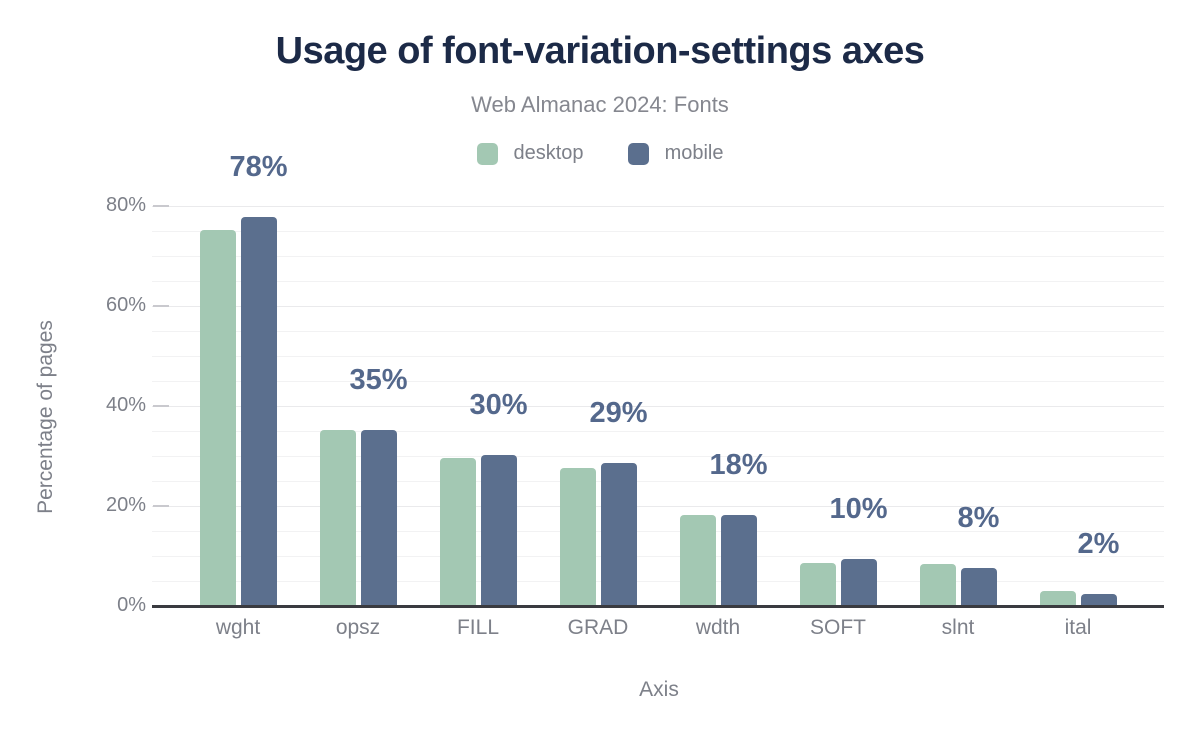 The width and height of the screenshot is (1200, 742). I want to click on x-tick-label: SOFT, so click(838, 627).